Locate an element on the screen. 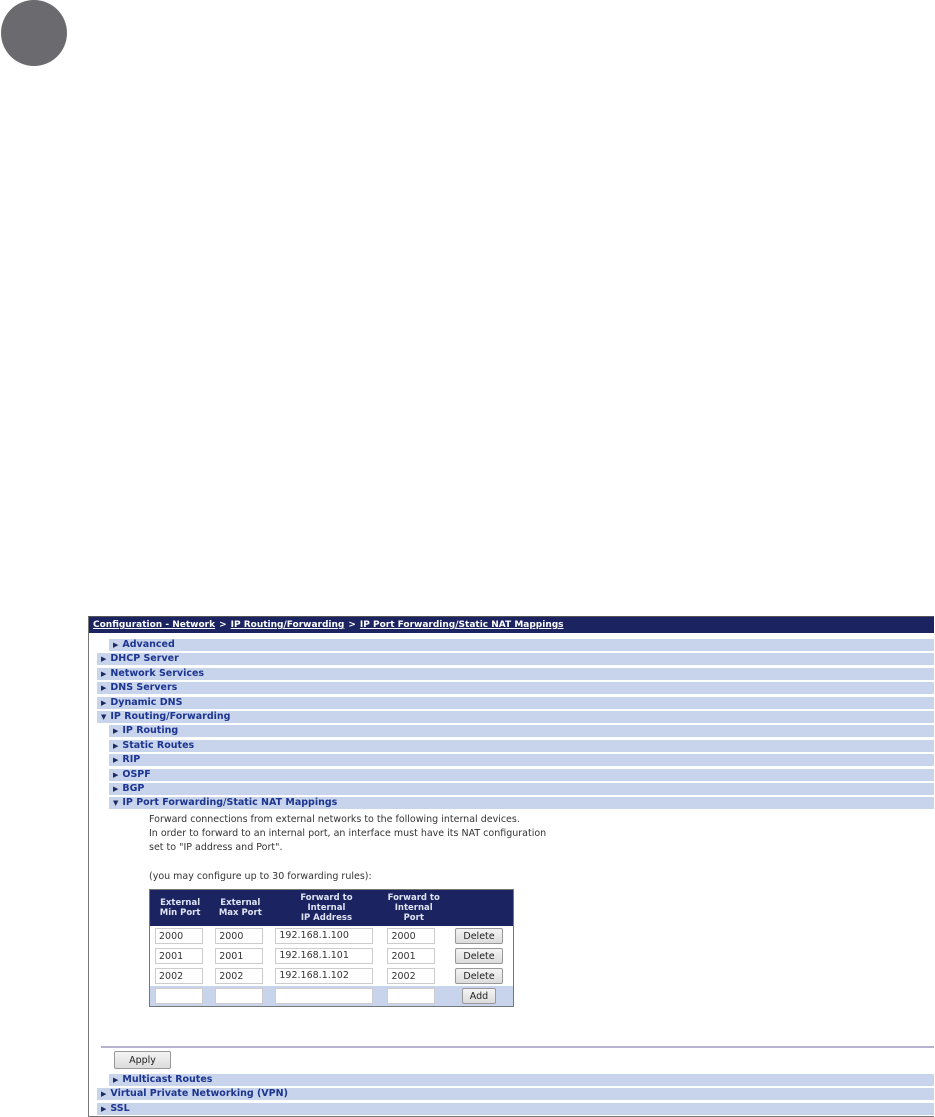 Image resolution: width=935 pixels, height=1117 pixels. menu-item-label: OSPF is located at coordinates (136, 774).